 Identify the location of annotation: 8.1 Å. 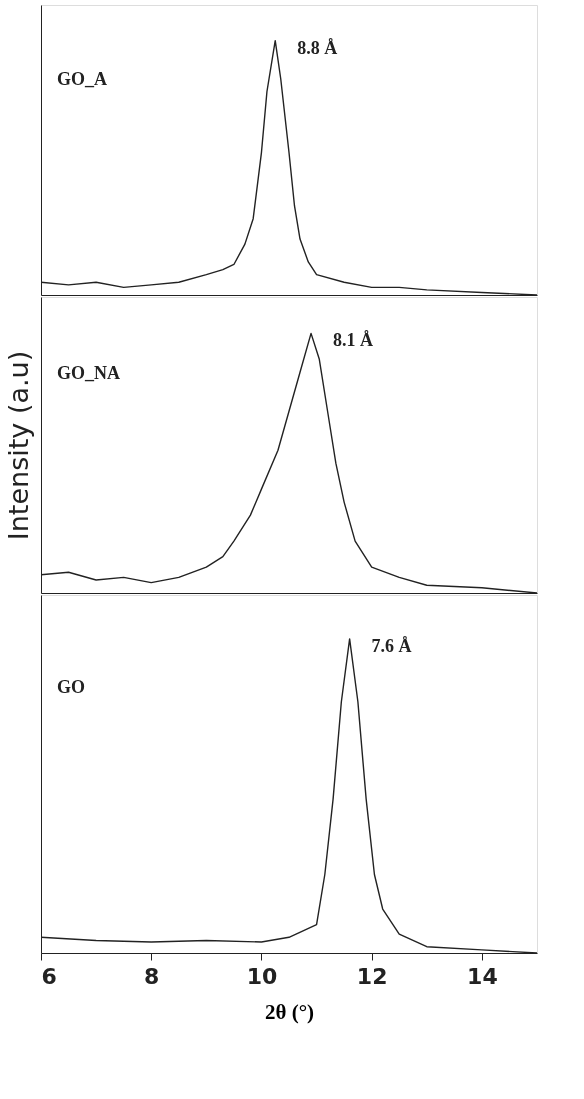
(353, 340).